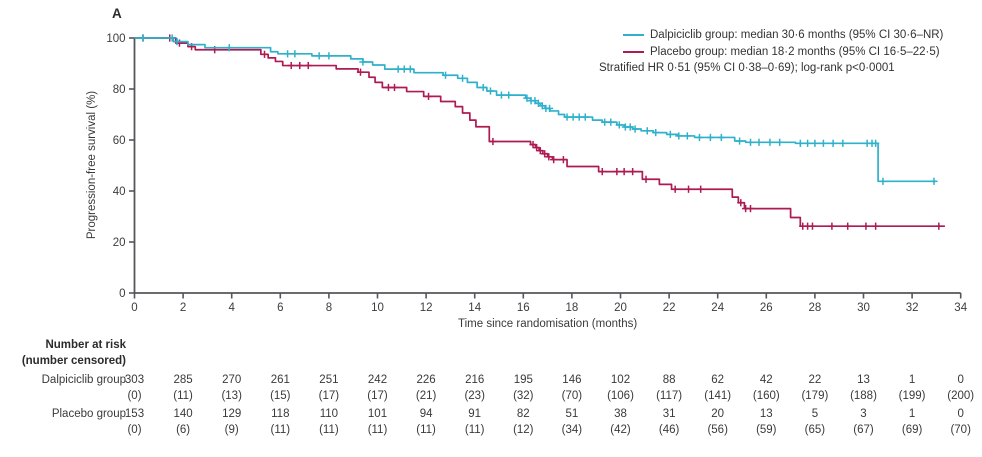 This screenshot has width=982, height=457. I want to click on at-risk-value: 270, so click(232, 380).